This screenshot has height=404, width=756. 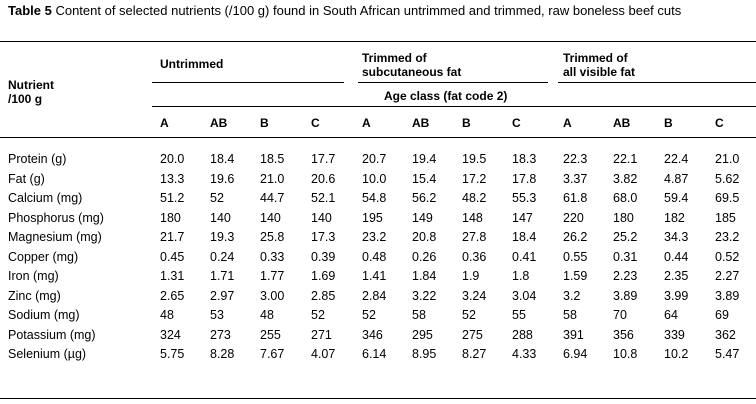 I want to click on table-cell: 25.2, so click(x=625, y=237).